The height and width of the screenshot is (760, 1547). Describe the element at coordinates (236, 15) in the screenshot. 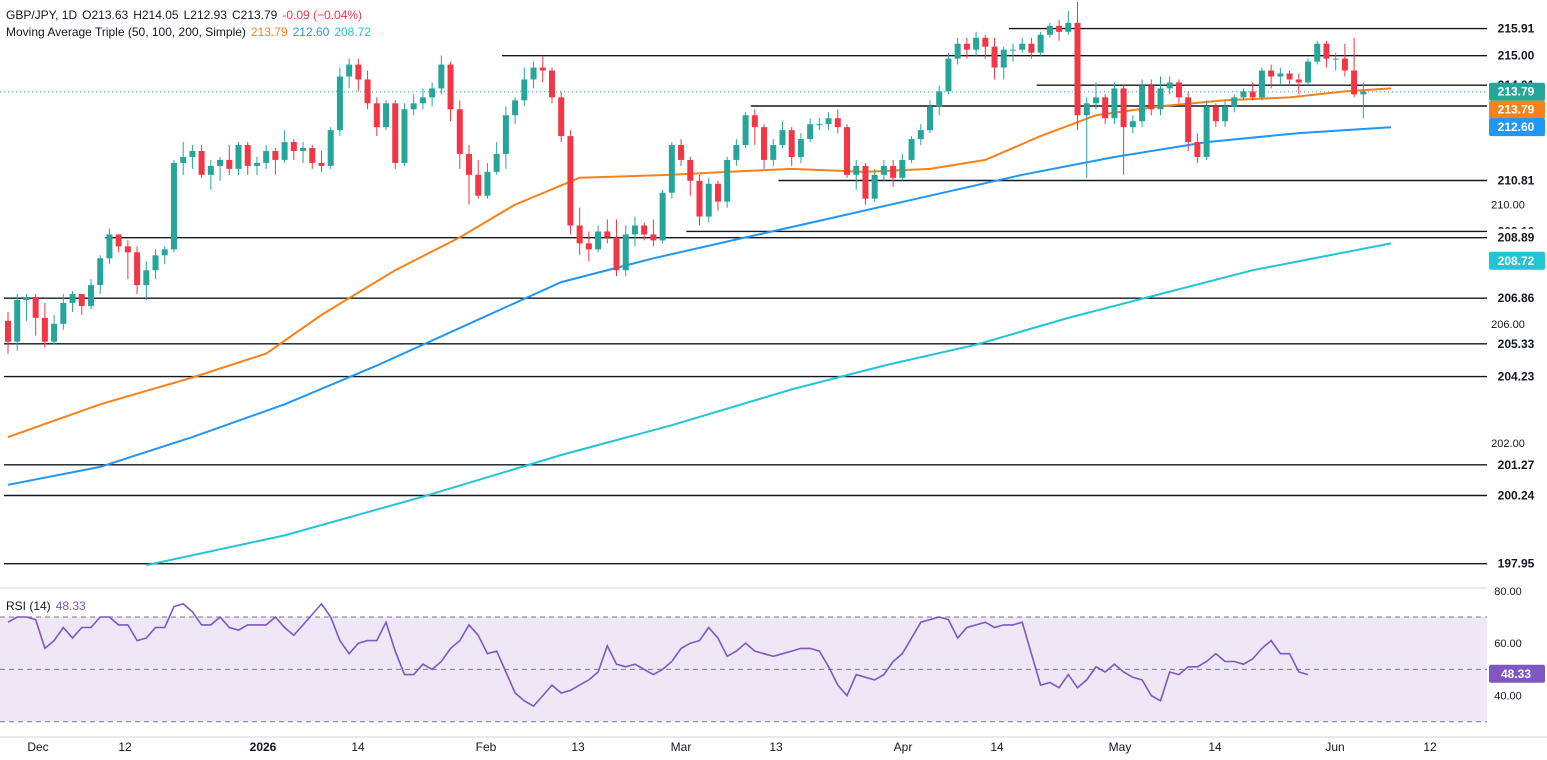

I see `close-label: C` at that location.